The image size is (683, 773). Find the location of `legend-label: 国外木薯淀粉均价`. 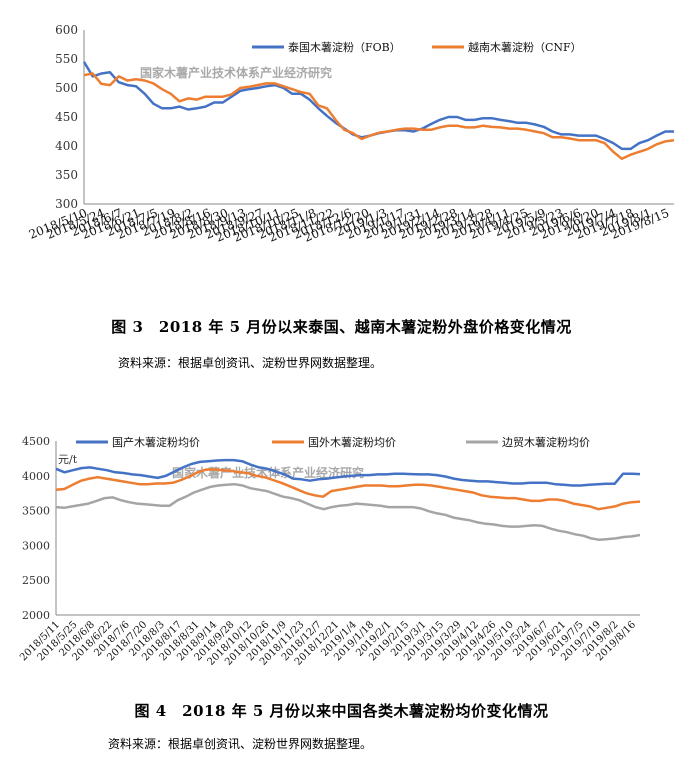

legend-label: 国外木薯淀粉均价 is located at coordinates (352, 442).